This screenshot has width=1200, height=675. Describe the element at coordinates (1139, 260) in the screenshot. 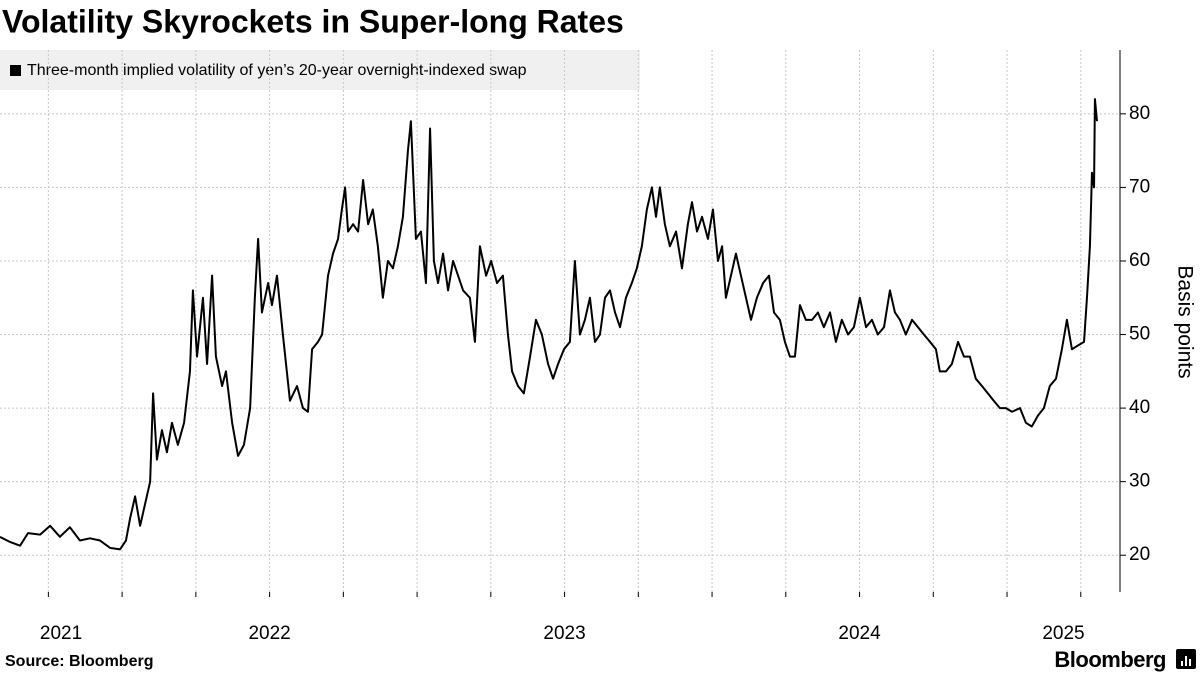

I see `y-tick-label: 60` at that location.